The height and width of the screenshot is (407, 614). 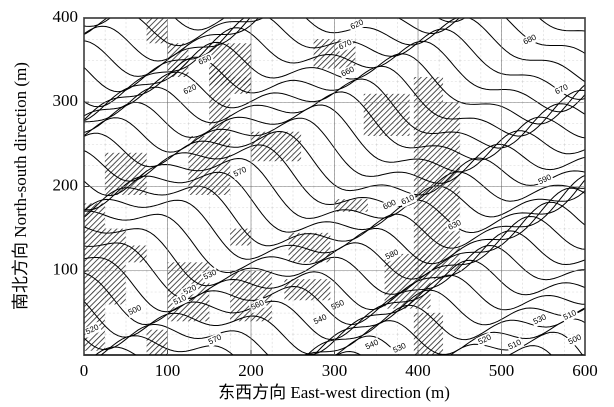 What do you see at coordinates (66, 269) in the screenshot?
I see `y-tick-label: 100` at bounding box center [66, 269].